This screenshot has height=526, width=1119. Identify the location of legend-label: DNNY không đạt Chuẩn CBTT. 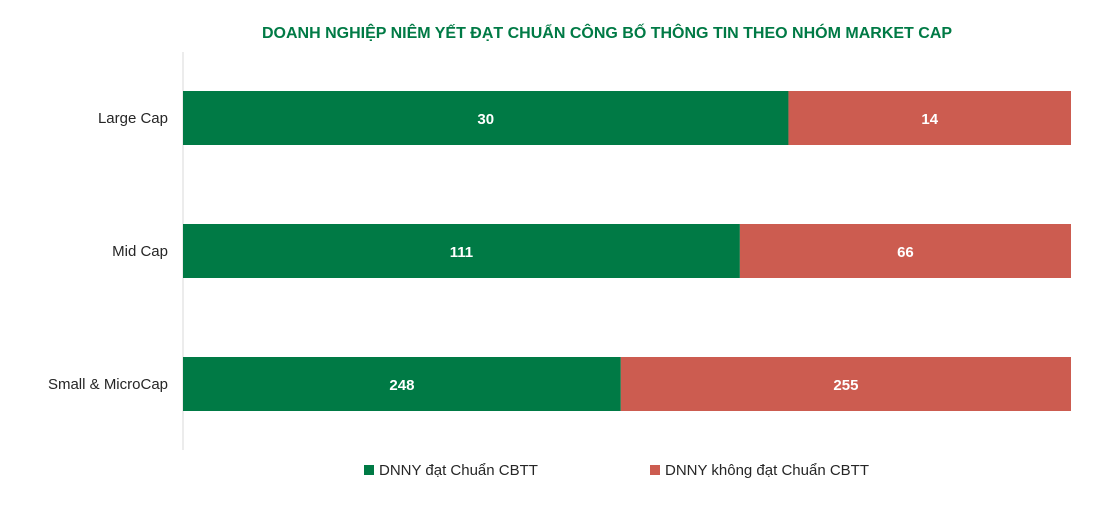
(767, 470).